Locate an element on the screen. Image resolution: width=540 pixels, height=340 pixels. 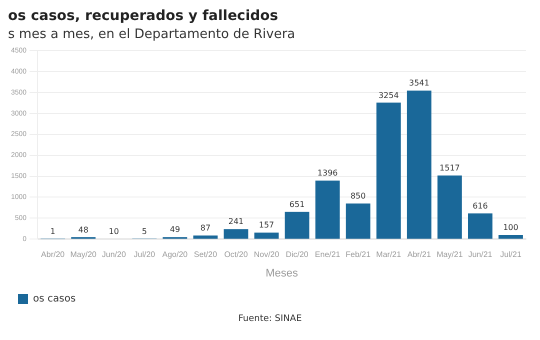
data-label: 1517 is located at coordinates (450, 168).